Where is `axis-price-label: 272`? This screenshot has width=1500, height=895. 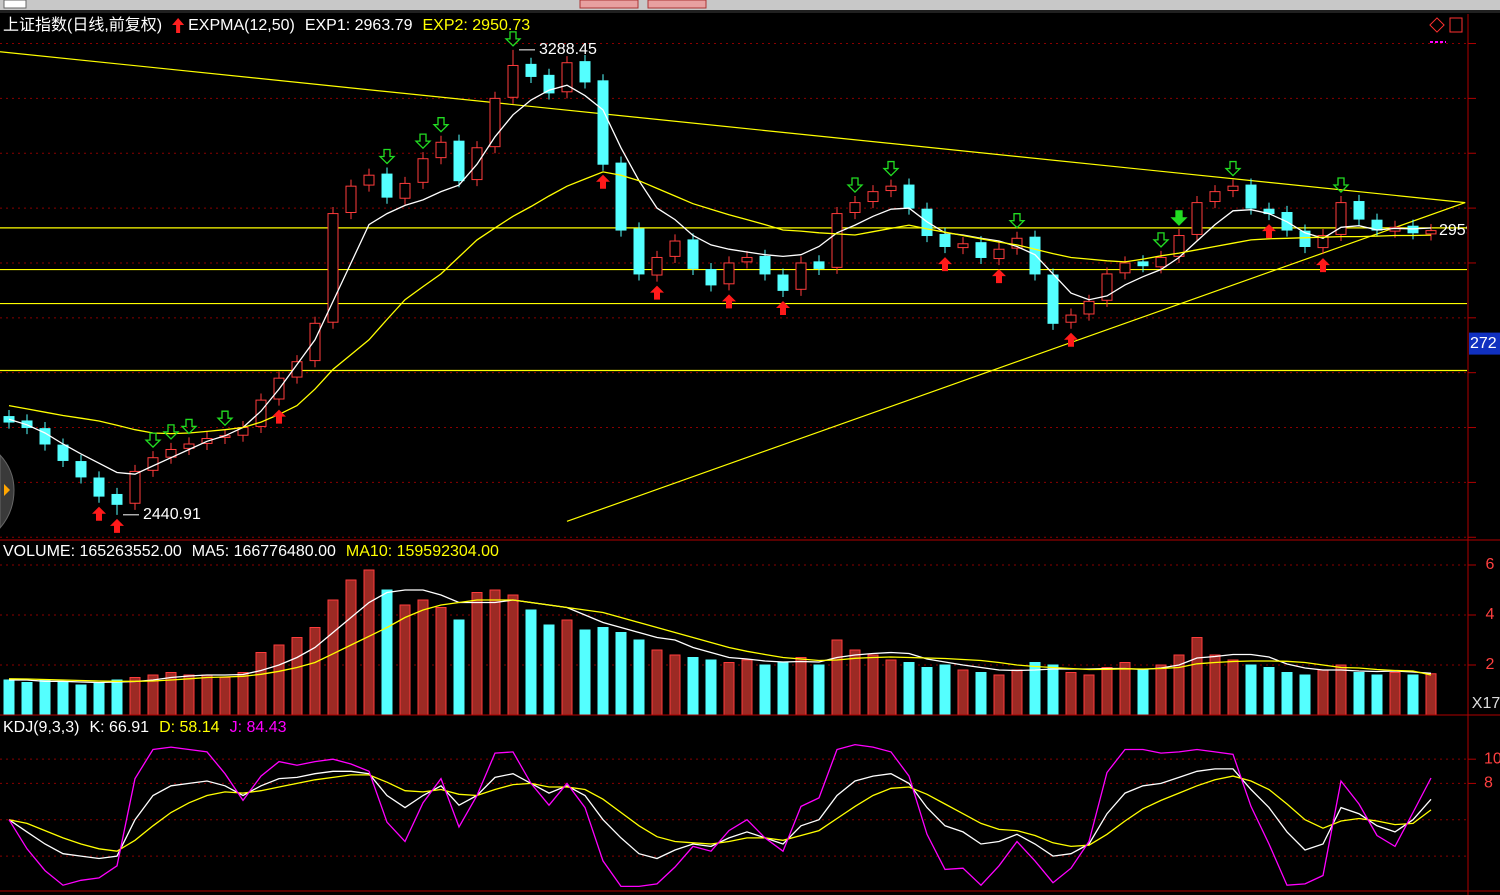 axis-price-label: 272 is located at coordinates (1483, 343).